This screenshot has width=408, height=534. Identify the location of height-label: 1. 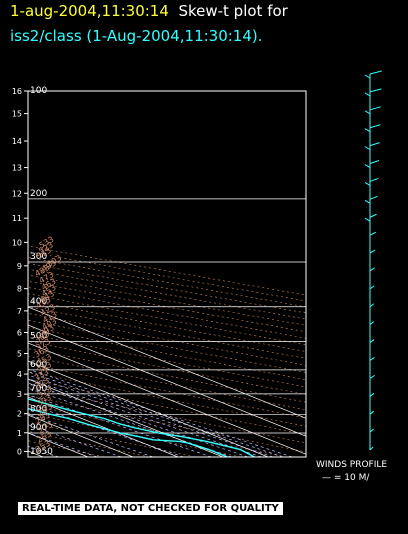
(19, 433).